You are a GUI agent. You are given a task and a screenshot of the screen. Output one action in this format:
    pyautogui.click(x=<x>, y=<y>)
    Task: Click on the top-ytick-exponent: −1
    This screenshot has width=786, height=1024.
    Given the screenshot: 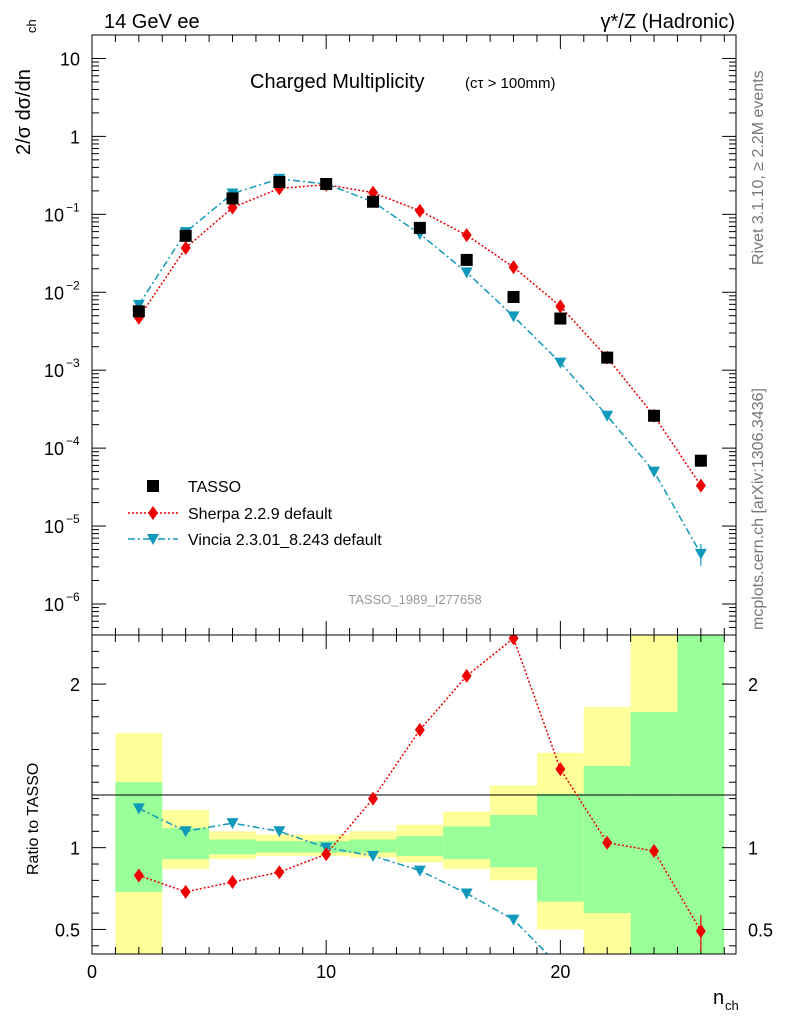 What is the action you would take?
    pyautogui.click(x=73, y=207)
    